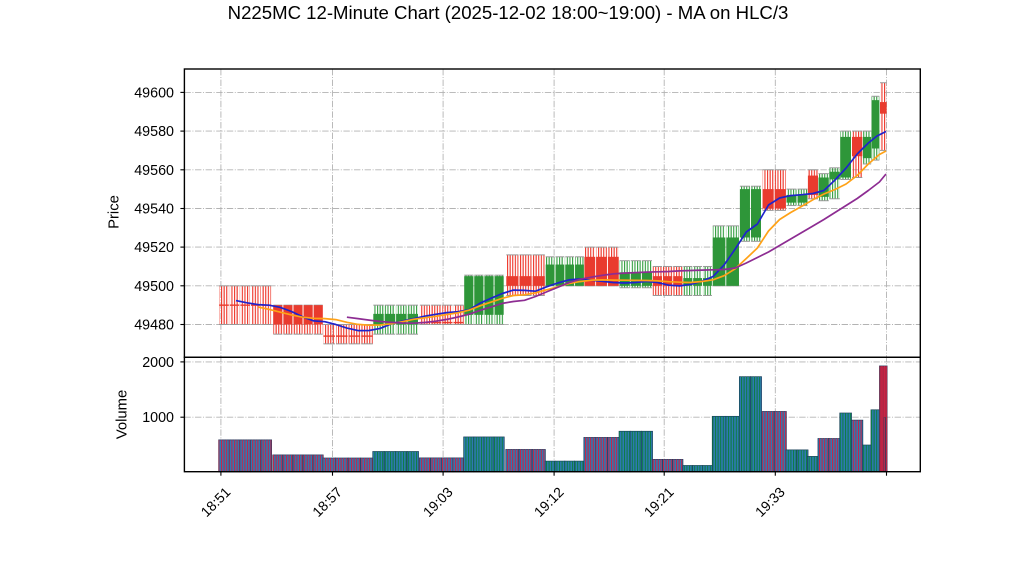 The image size is (1022, 580). What do you see at coordinates (115, 212) in the screenshot?
I see `svg-text: Price` at bounding box center [115, 212].